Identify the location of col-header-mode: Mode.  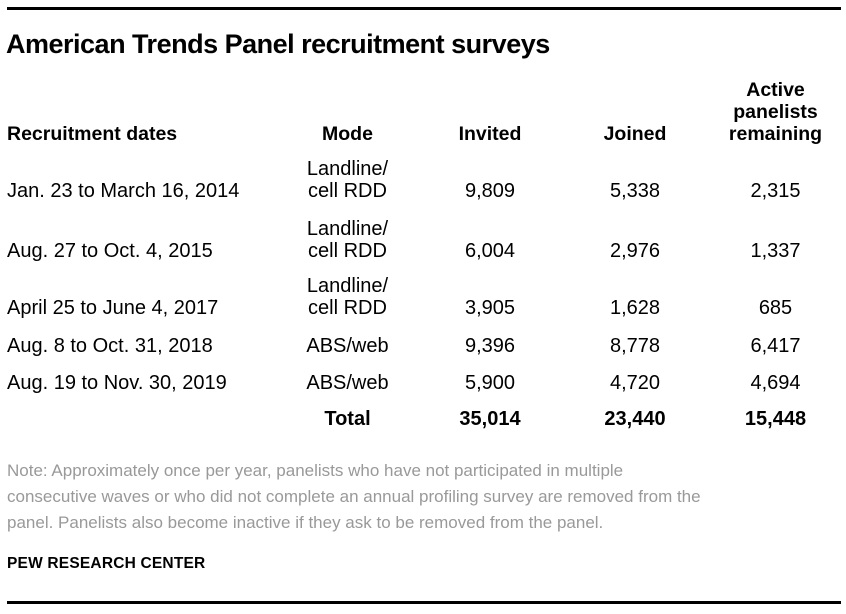
(347, 134).